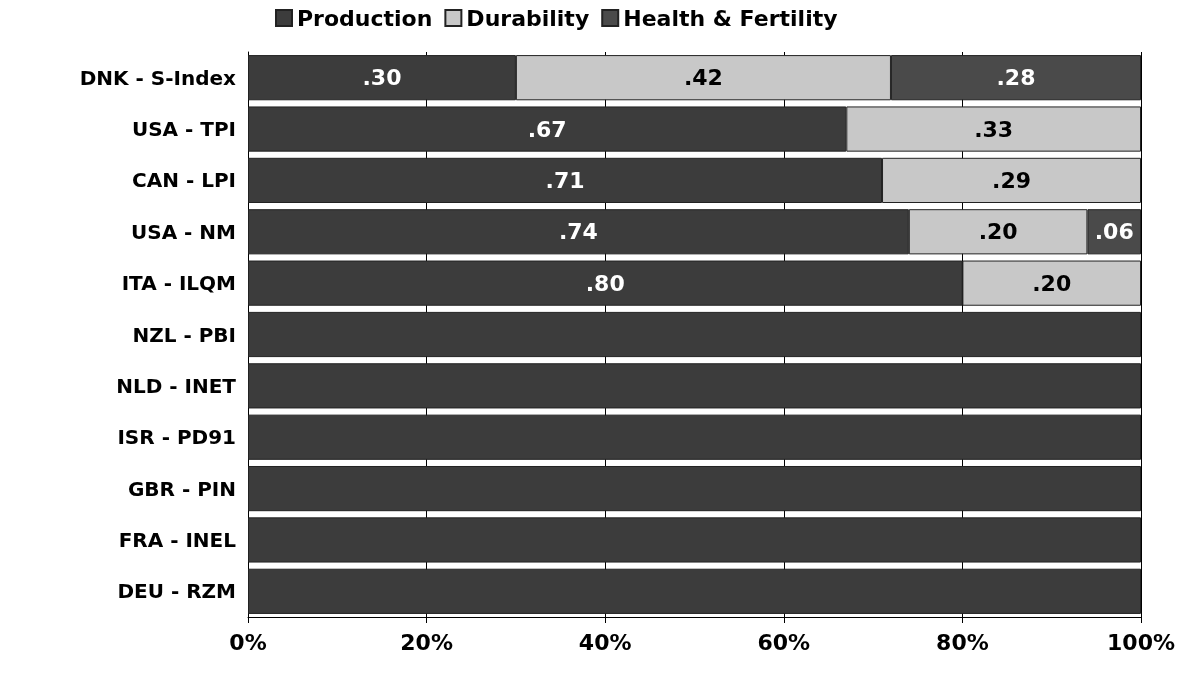 The height and width of the screenshot is (677, 1197). What do you see at coordinates (181, 488) in the screenshot?
I see `y-tick-label: GBR - PIN` at bounding box center [181, 488].